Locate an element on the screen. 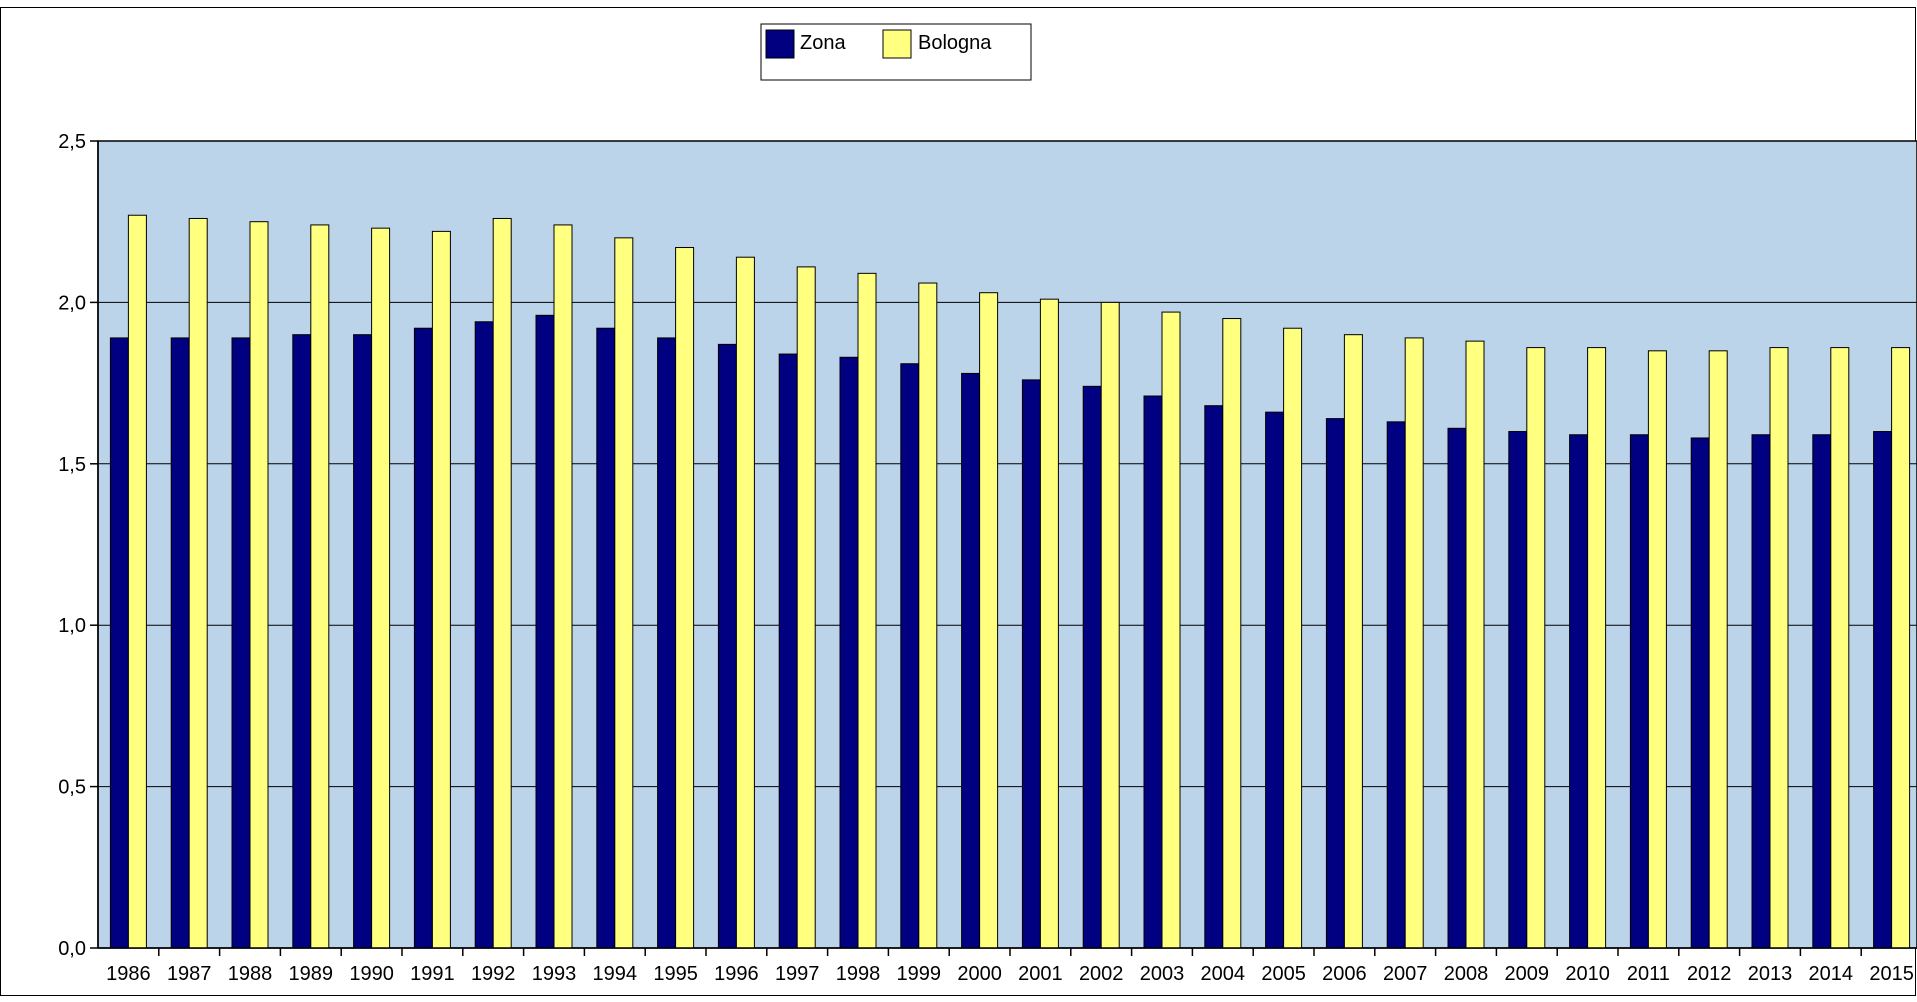 This screenshot has width=1917, height=1002. bar-zona-1995 is located at coordinates (667, 643).